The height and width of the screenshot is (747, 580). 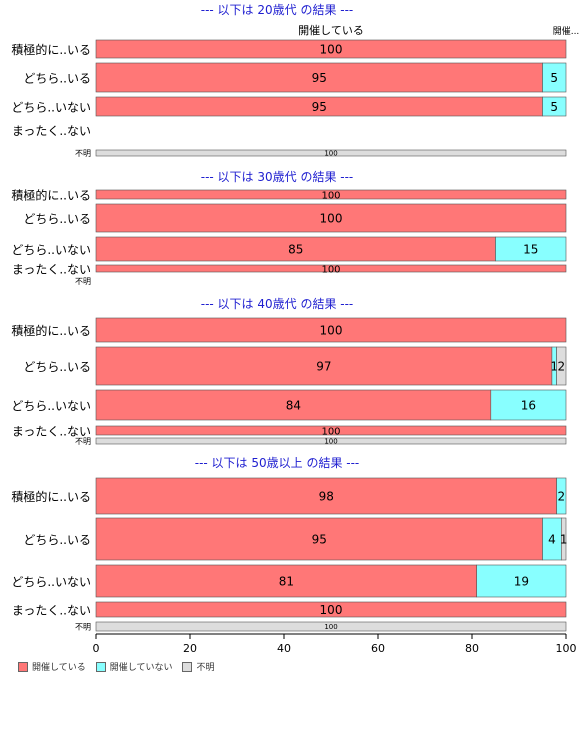 I want to click on legend-swatch-unknown, so click(x=187, y=666).